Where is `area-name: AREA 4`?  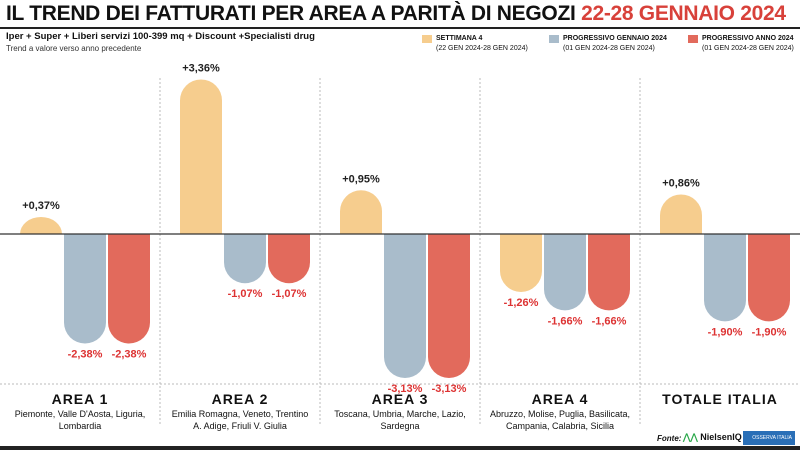
area-name: AREA 4 is located at coordinates (560, 399).